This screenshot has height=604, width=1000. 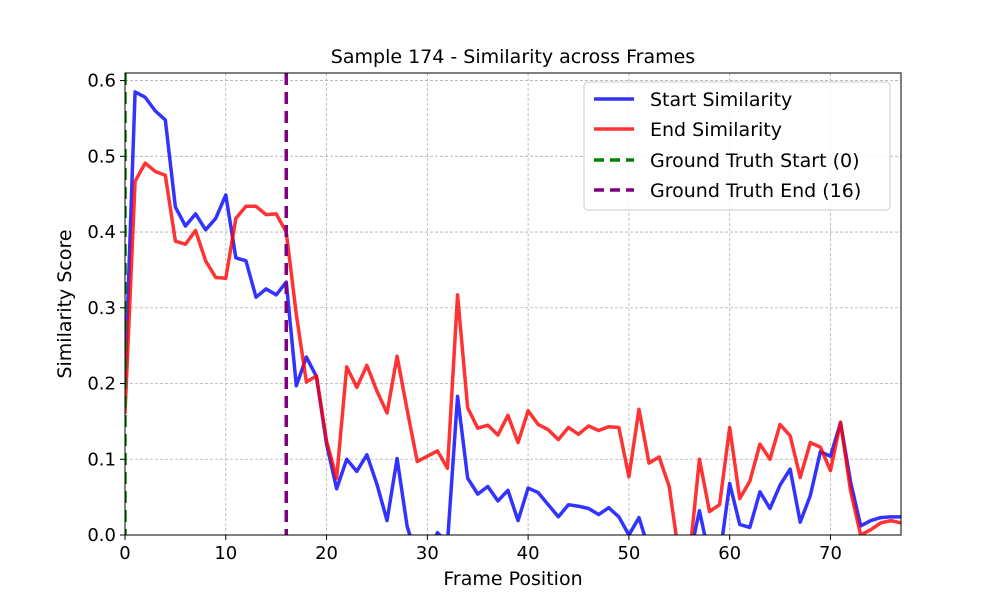 I want to click on x-tick-label: 60, so click(x=729, y=553).